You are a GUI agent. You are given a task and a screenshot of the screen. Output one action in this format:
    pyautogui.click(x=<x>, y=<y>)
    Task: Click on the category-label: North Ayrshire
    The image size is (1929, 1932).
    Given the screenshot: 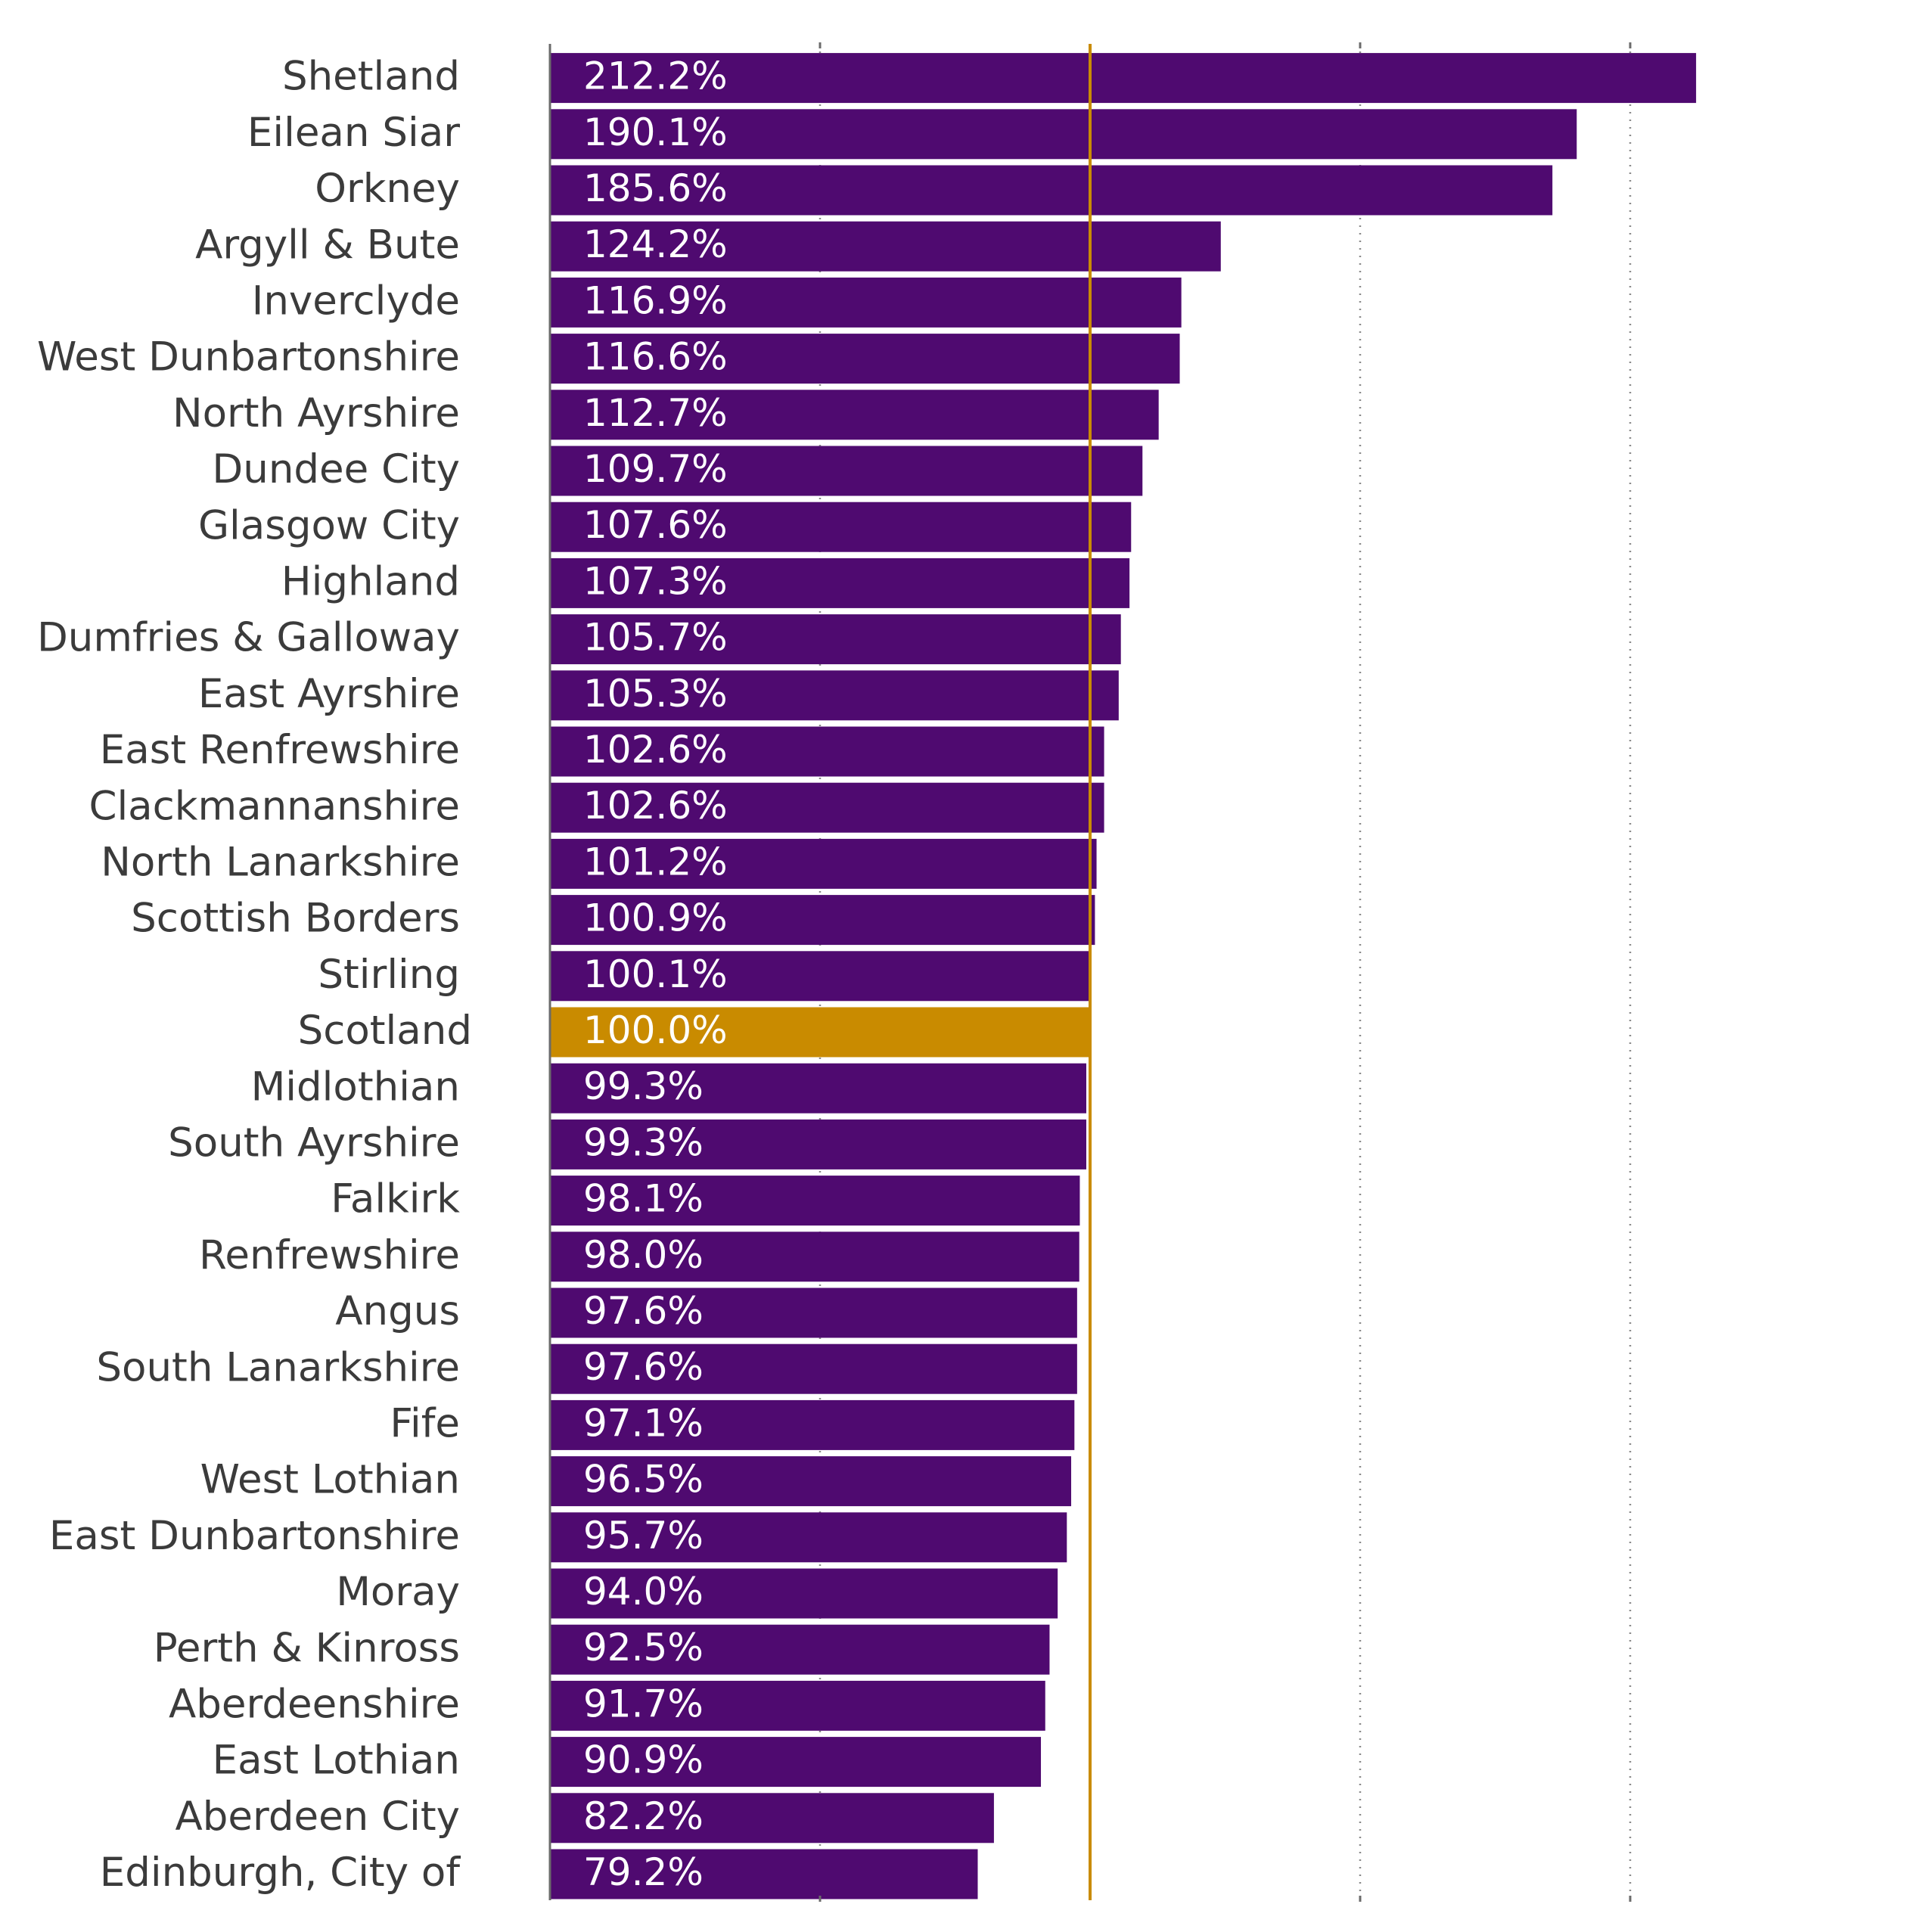 What is the action you would take?
    pyautogui.click(x=316, y=413)
    